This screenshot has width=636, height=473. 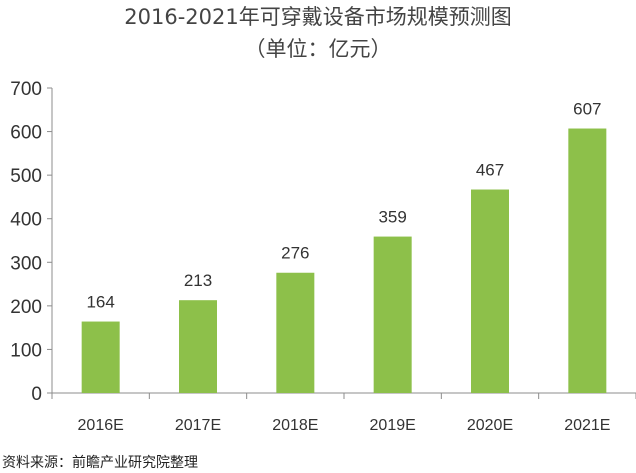 What do you see at coordinates (198, 346) in the screenshot?
I see `bar-2017E` at bounding box center [198, 346].